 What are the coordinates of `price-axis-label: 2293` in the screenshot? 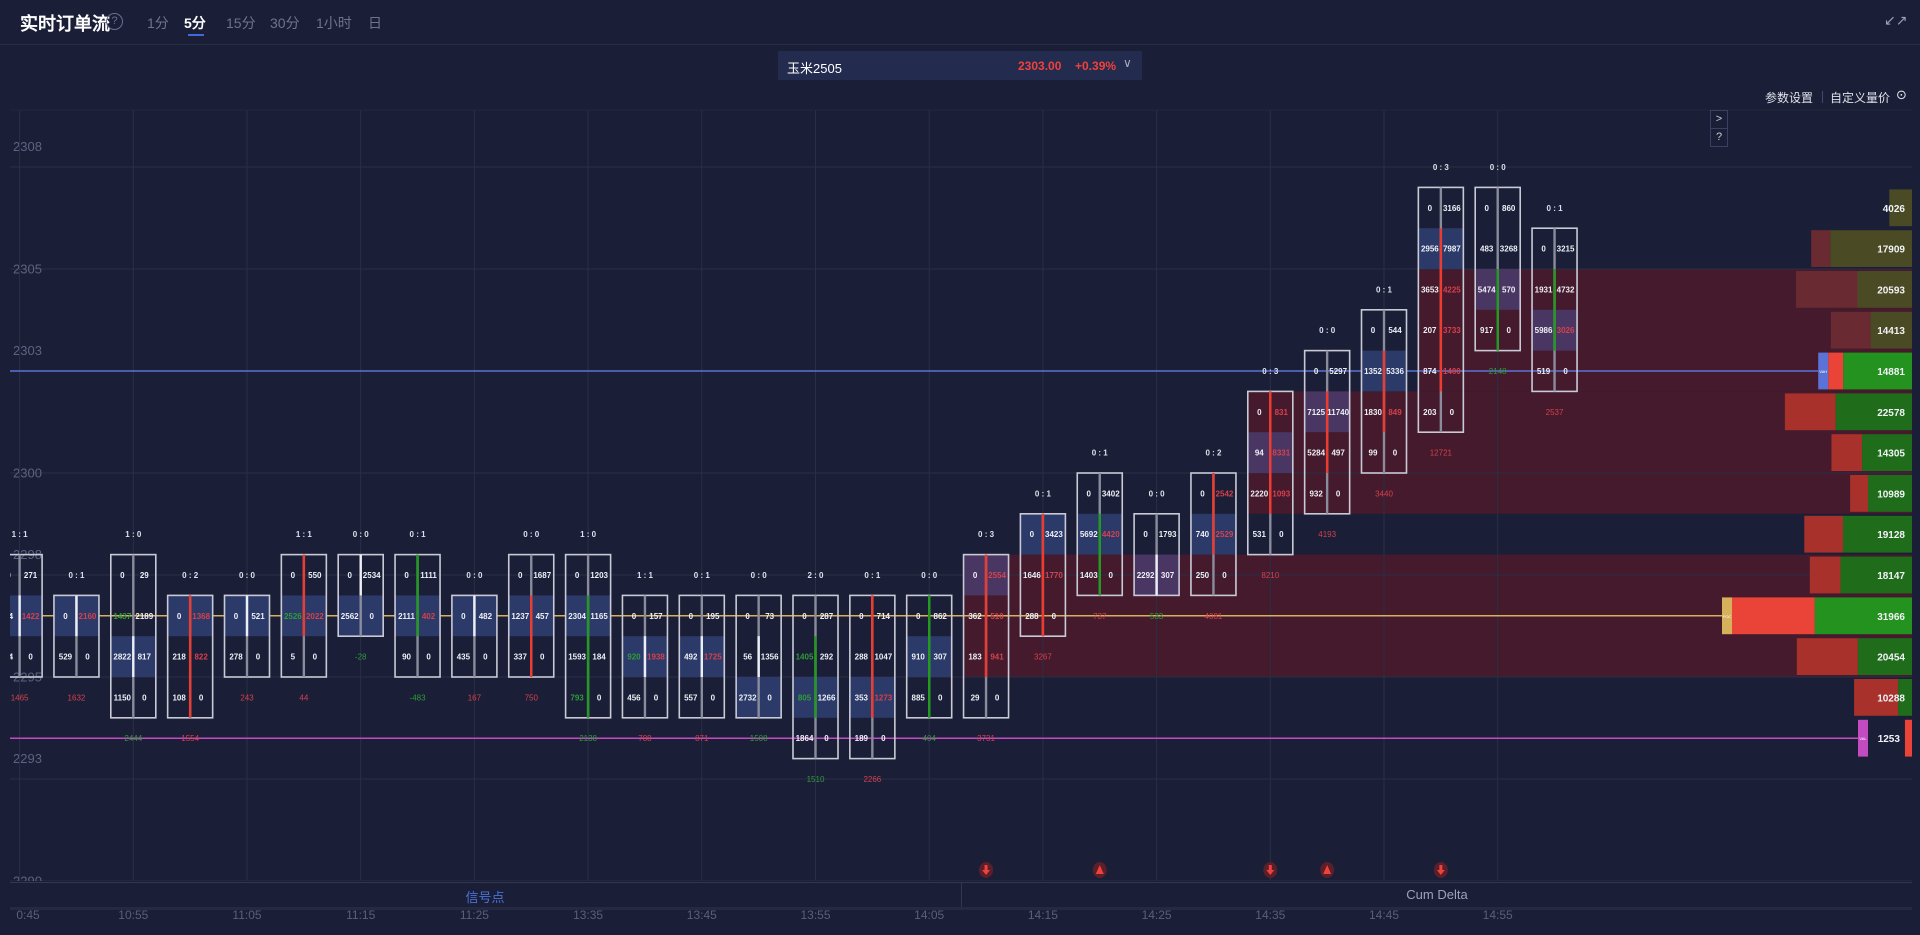 It's located at (27, 758).